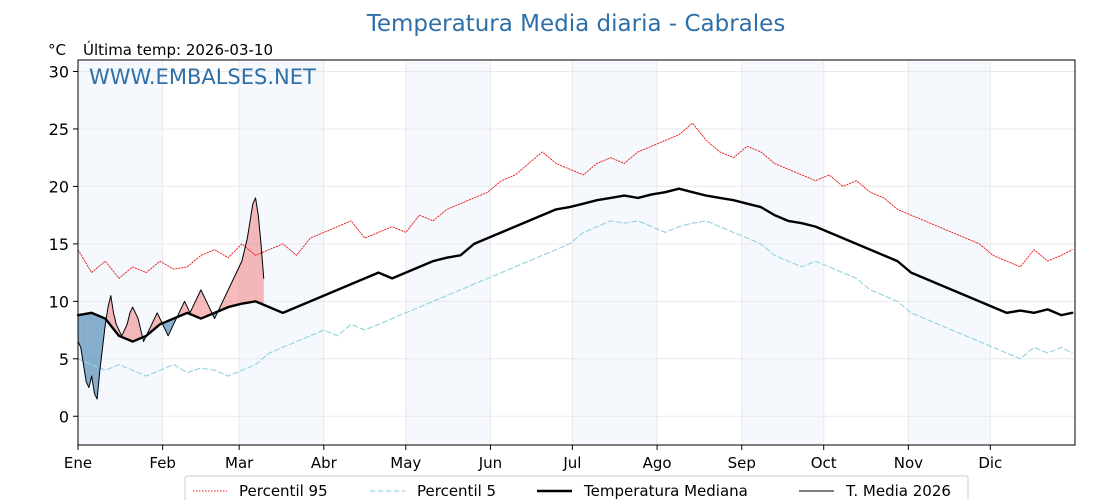 The height and width of the screenshot is (500, 1120). Describe the element at coordinates (448, 252) in the screenshot. I see `month-shade-may` at that location.